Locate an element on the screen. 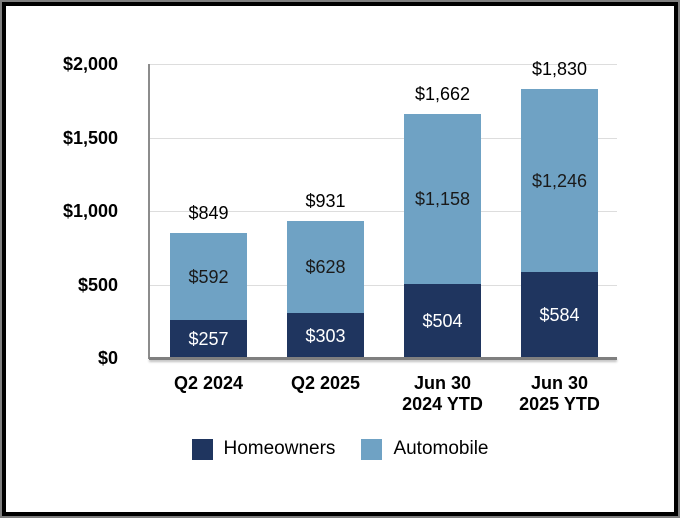 This screenshot has width=680, height=518. bar-total-label: $1,662 is located at coordinates (442, 93).